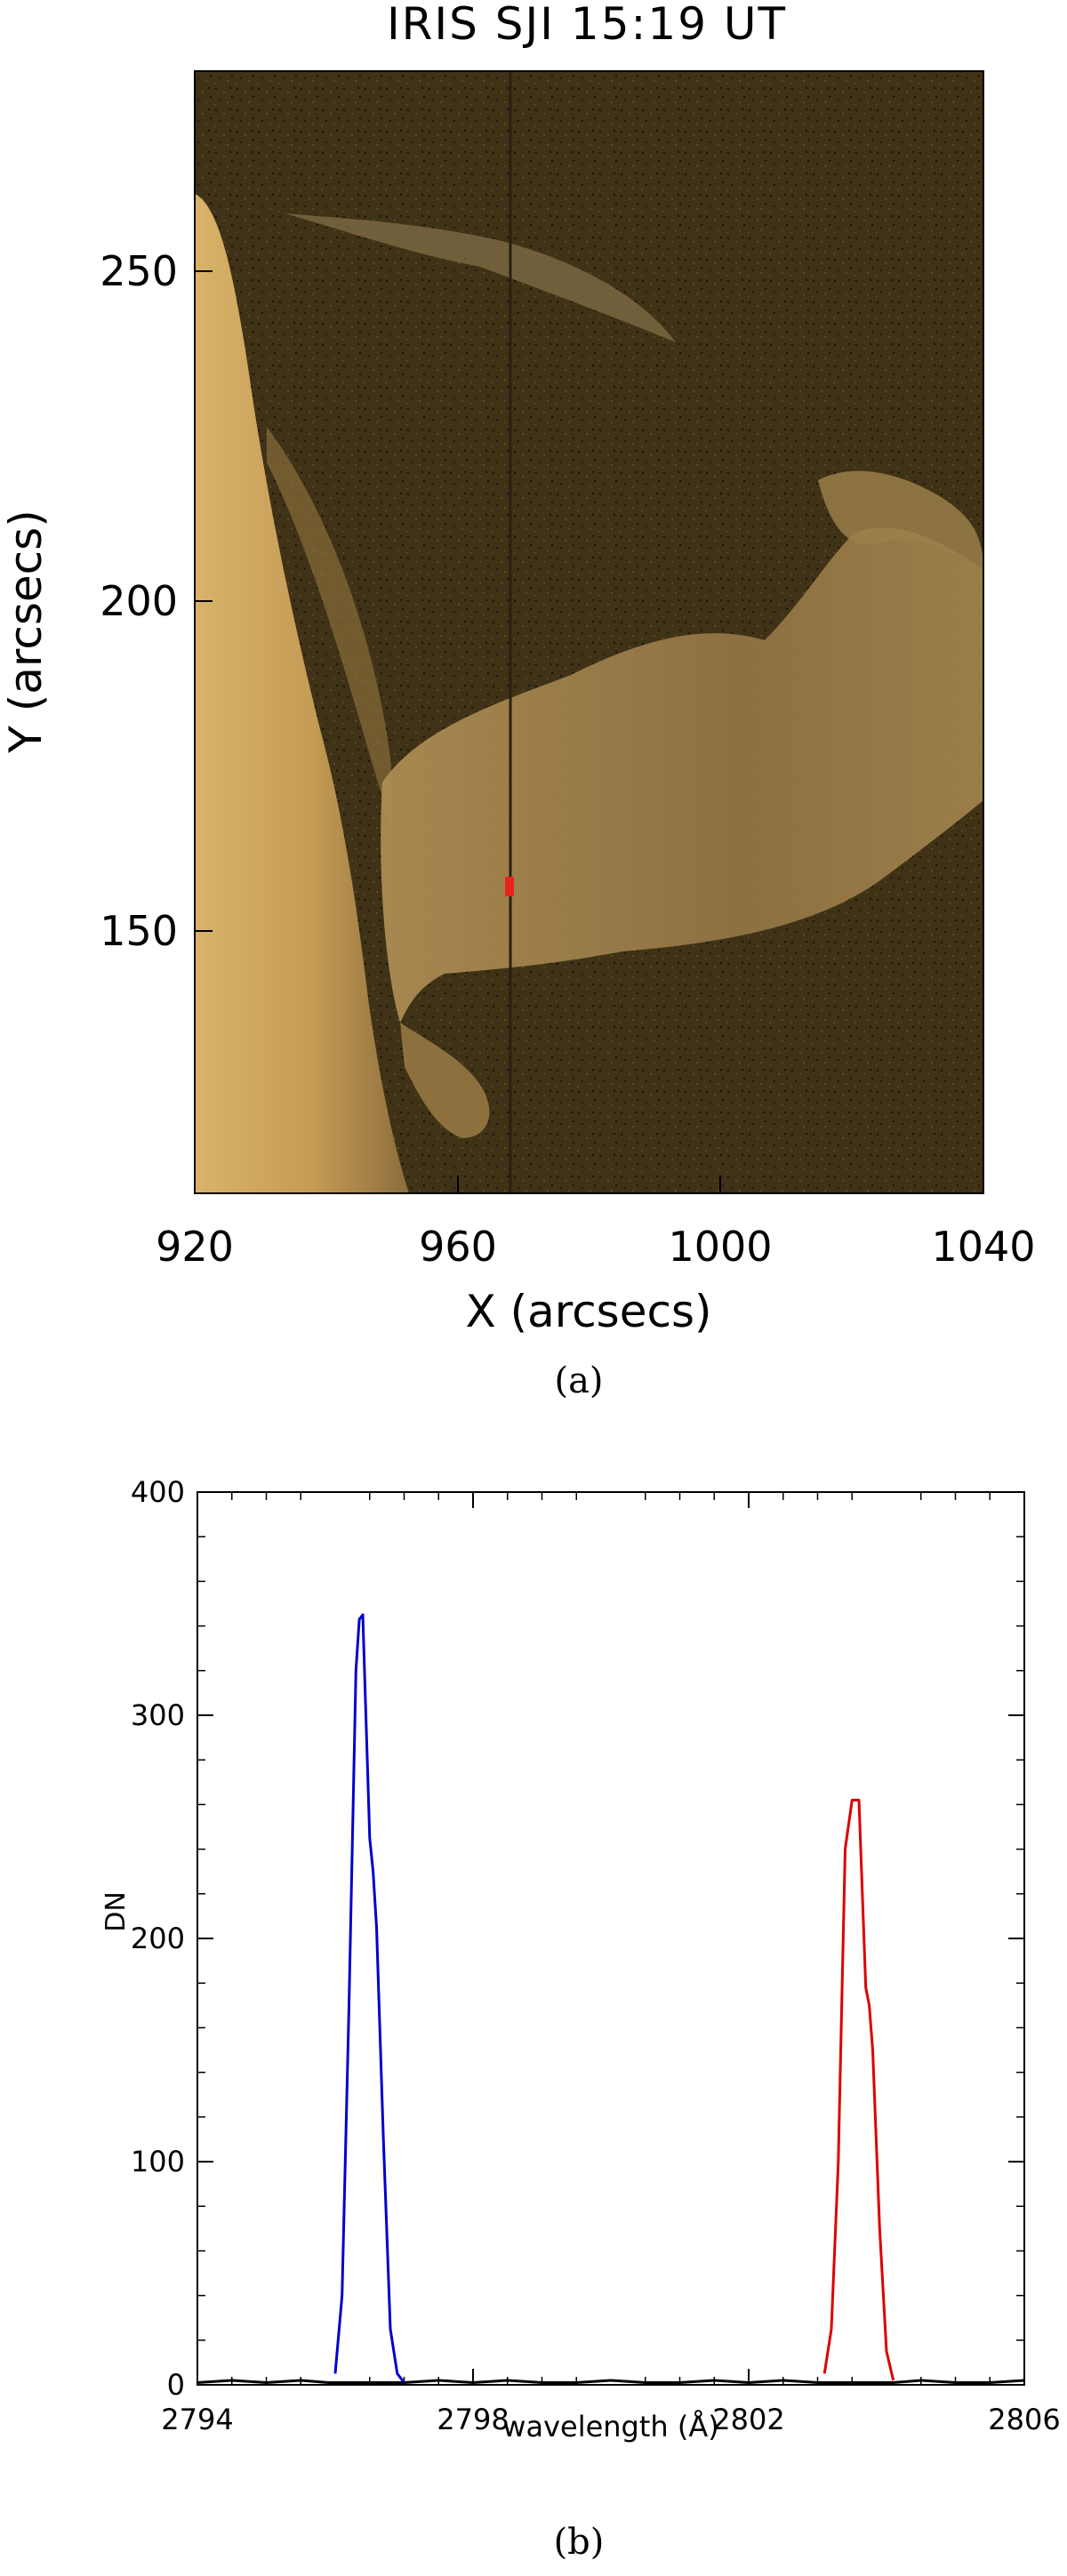 This screenshot has height=2576, width=1067. Describe the element at coordinates (26, 631) in the screenshot. I see `panel-a-y-axis-label: Y (arcsecs)` at that location.